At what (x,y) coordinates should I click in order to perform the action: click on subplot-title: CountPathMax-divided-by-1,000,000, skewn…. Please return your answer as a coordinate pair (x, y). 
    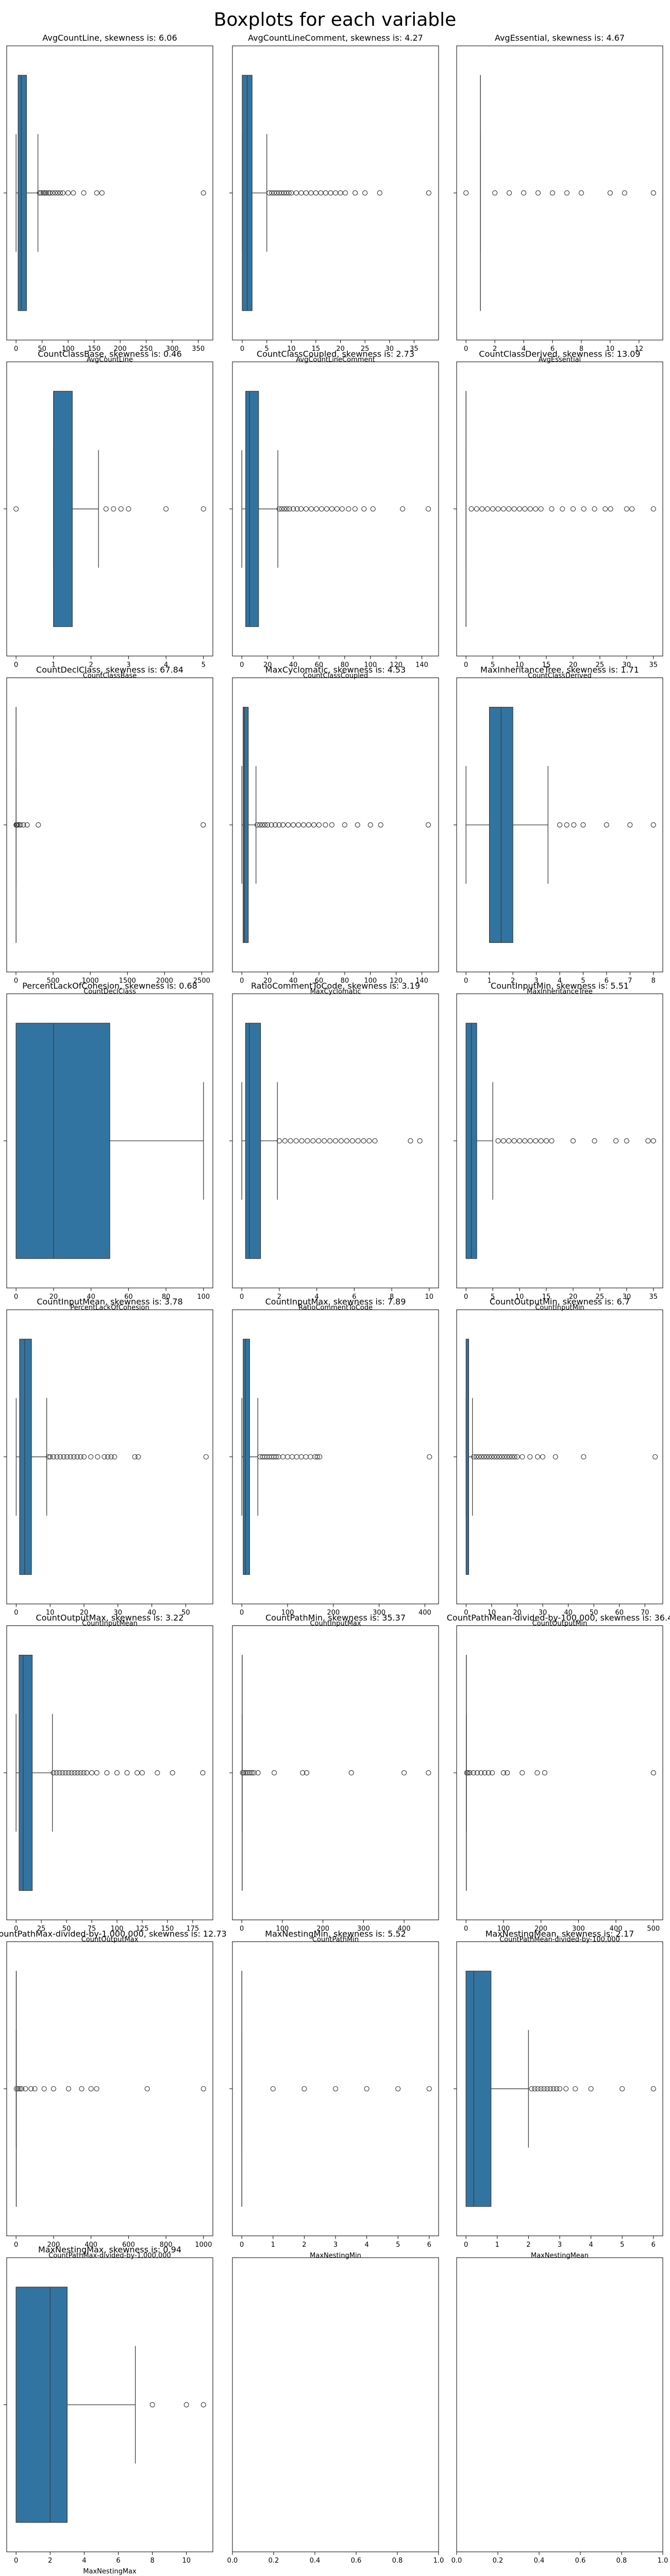
    Looking at the image, I should click on (113, 1934).